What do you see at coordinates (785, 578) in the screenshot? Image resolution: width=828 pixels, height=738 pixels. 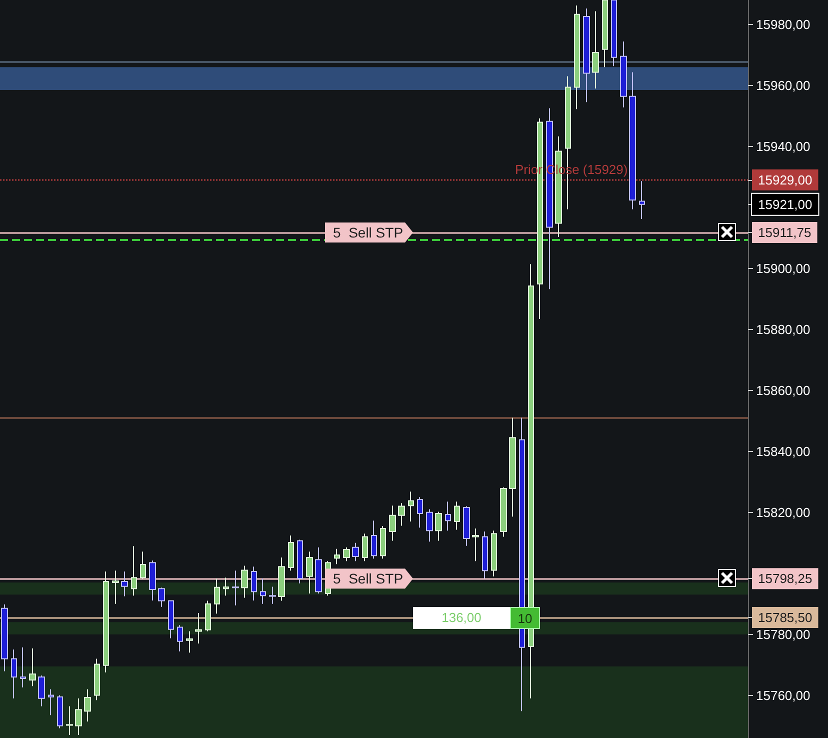 I see `y-tick-label: 15798,25` at bounding box center [785, 578].